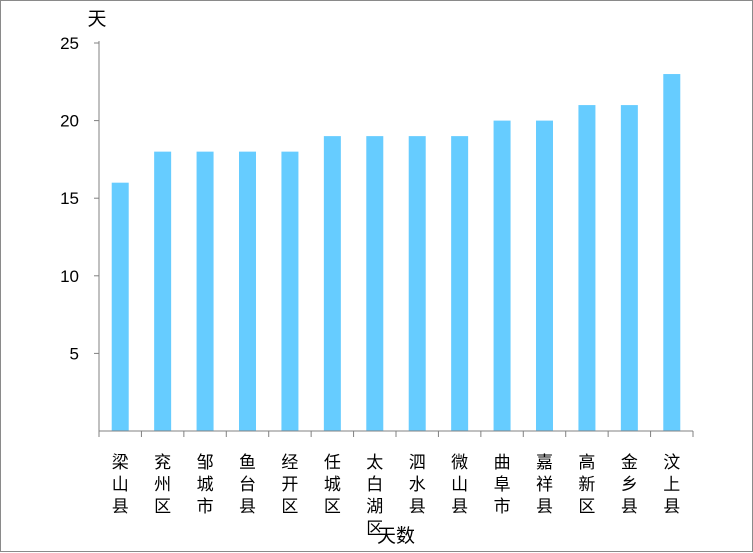 The image size is (753, 553). I want to click on category-label-char: 新, so click(586, 485).